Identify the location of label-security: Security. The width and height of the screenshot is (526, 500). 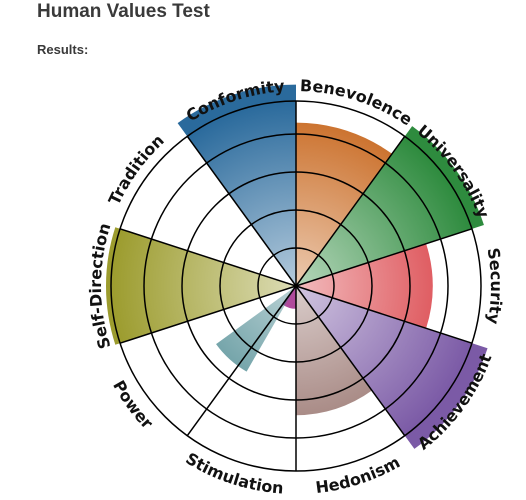
(494, 286).